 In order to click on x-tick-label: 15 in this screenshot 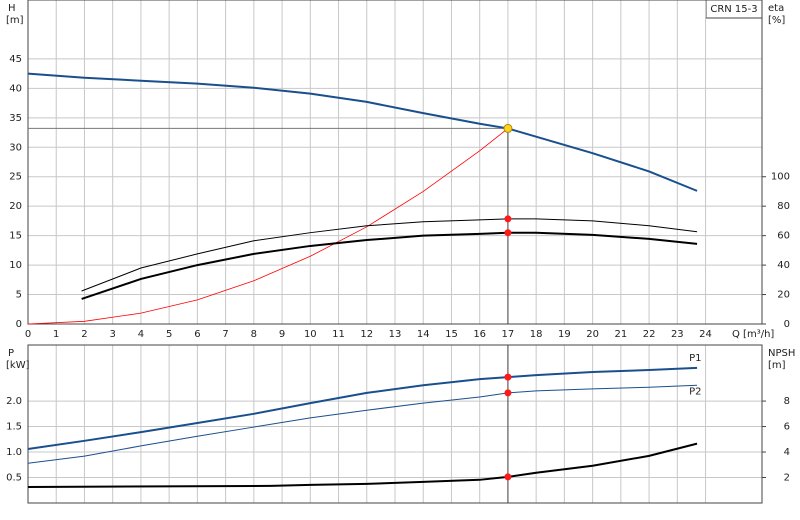, I will do `click(451, 334)`.